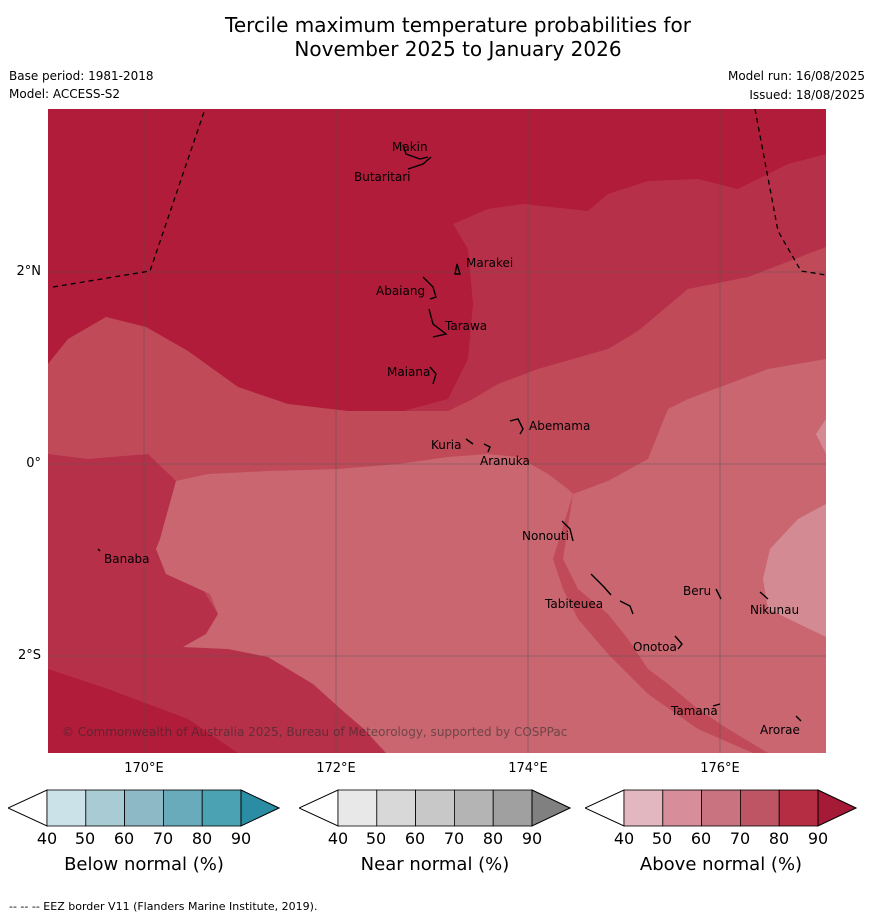  What do you see at coordinates (721, 864) in the screenshot?
I see `colorbar-above-label: Above normal (%)` at bounding box center [721, 864].